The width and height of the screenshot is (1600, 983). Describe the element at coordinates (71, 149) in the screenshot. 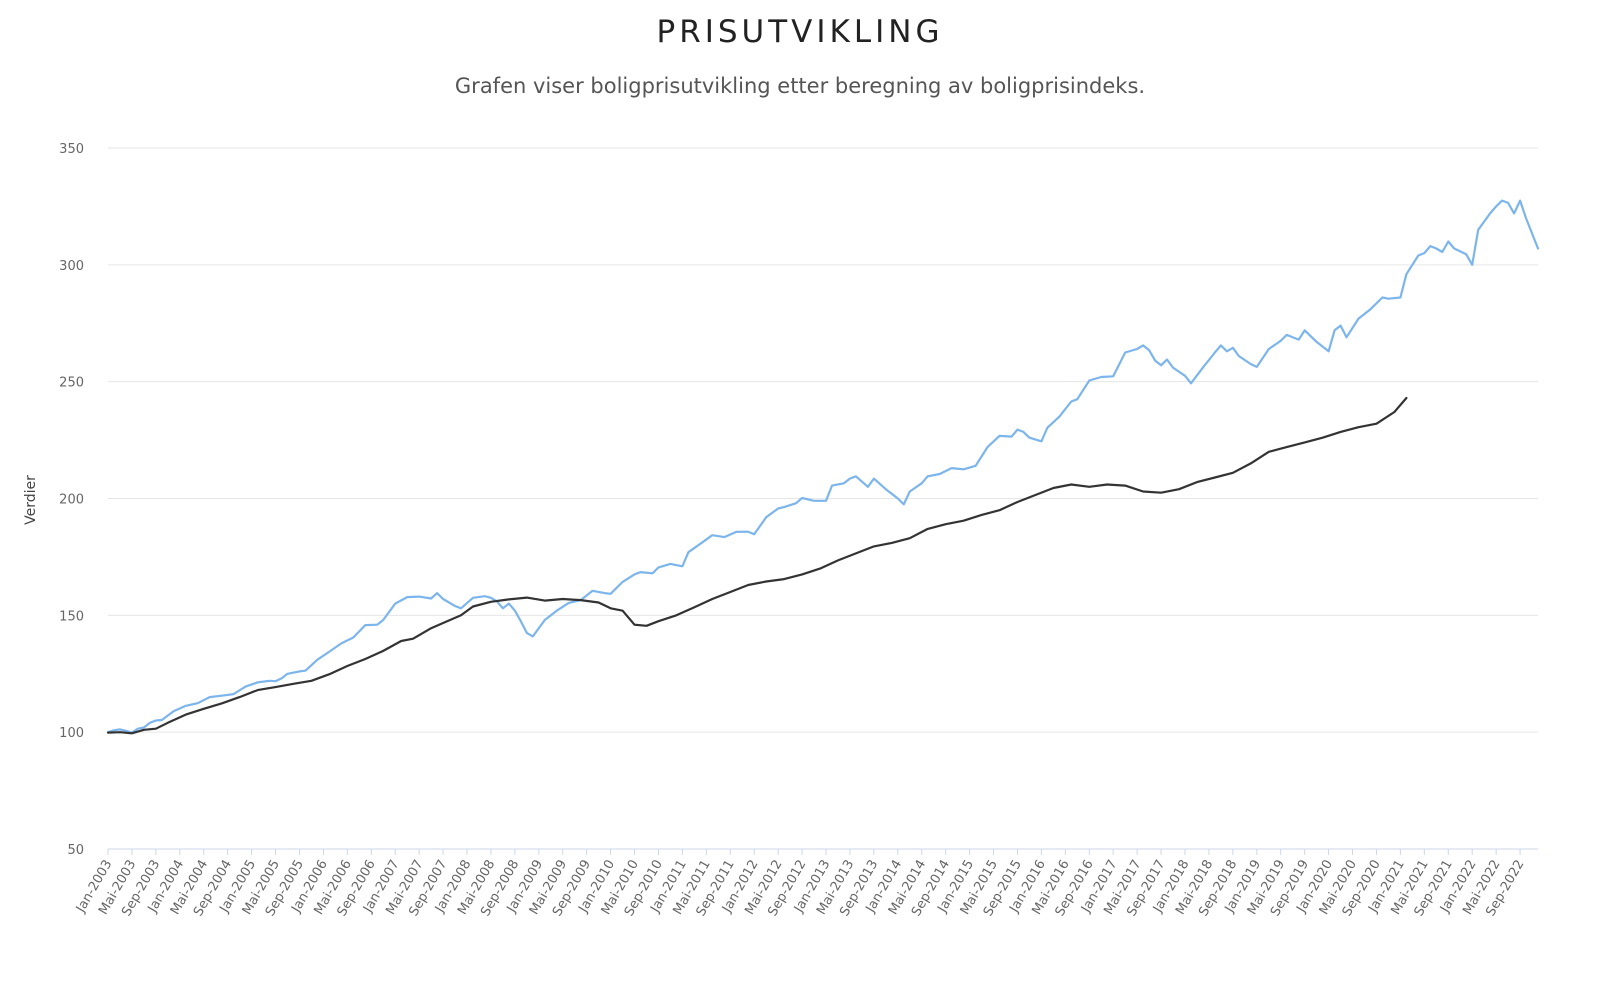

I see `y-tick-label: 350` at that location.